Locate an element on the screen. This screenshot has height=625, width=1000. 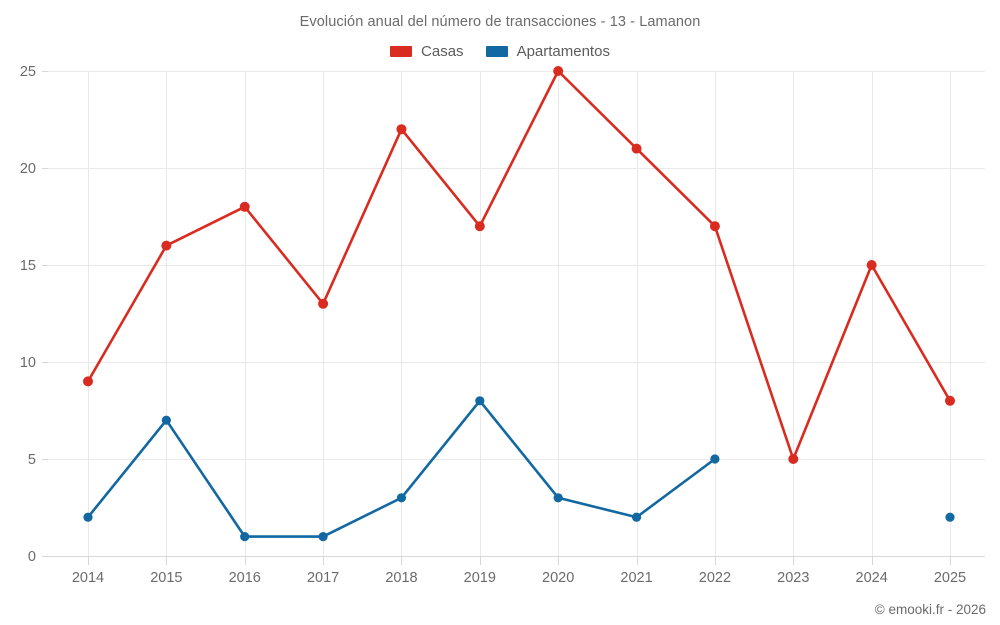
y-axis-tick-label: 0 is located at coordinates (32, 557).